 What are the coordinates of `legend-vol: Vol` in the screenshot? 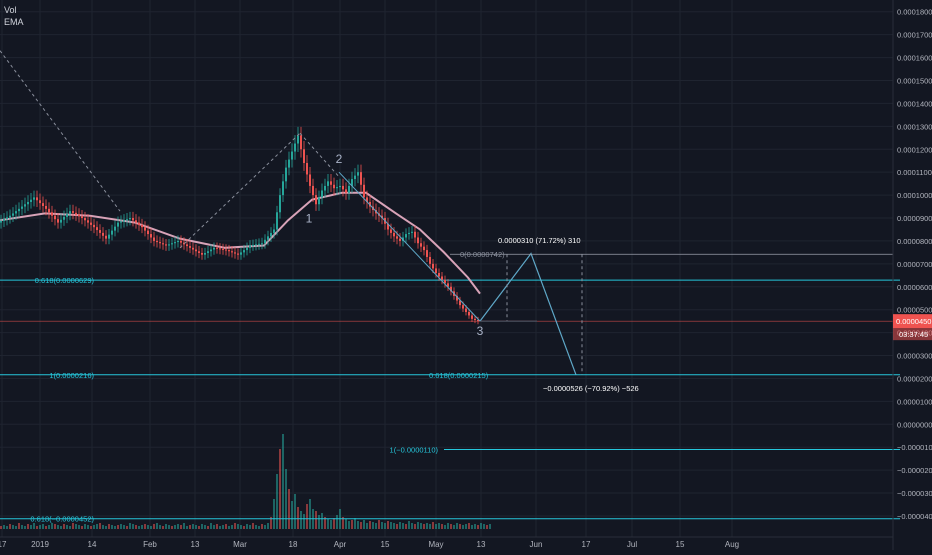 It's located at (10, 10).